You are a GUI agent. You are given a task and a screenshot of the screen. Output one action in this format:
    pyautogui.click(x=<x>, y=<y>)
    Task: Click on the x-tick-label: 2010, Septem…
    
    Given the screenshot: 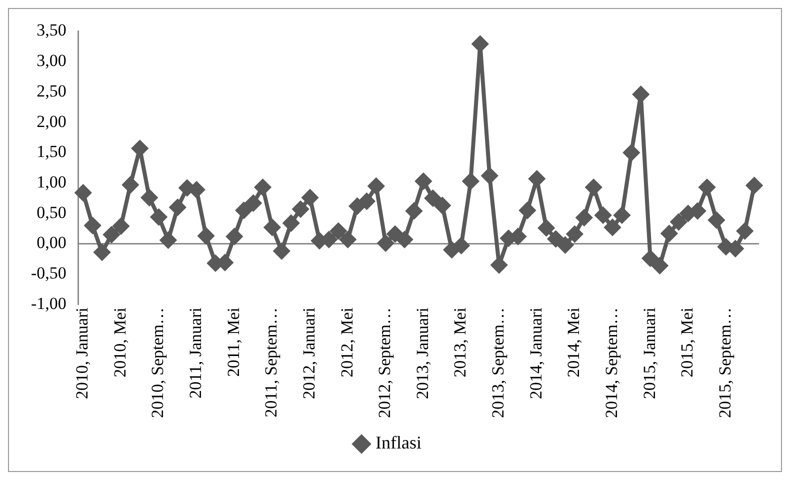 What is the action you would take?
    pyautogui.click(x=158, y=363)
    